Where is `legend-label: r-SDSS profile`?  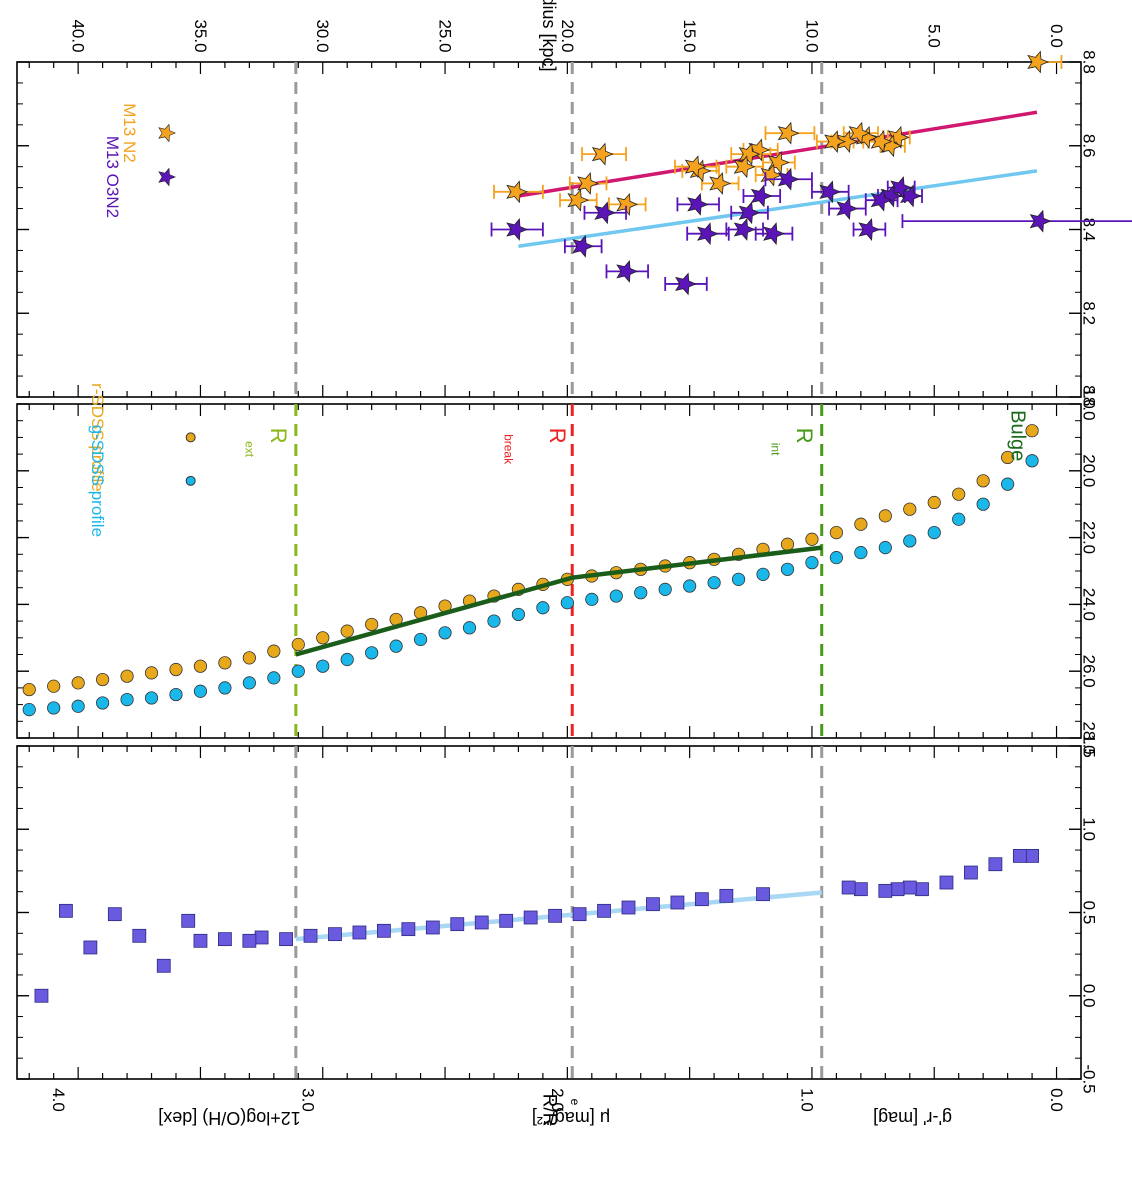 legend-label: r-SDSS profile is located at coordinates (97, 437).